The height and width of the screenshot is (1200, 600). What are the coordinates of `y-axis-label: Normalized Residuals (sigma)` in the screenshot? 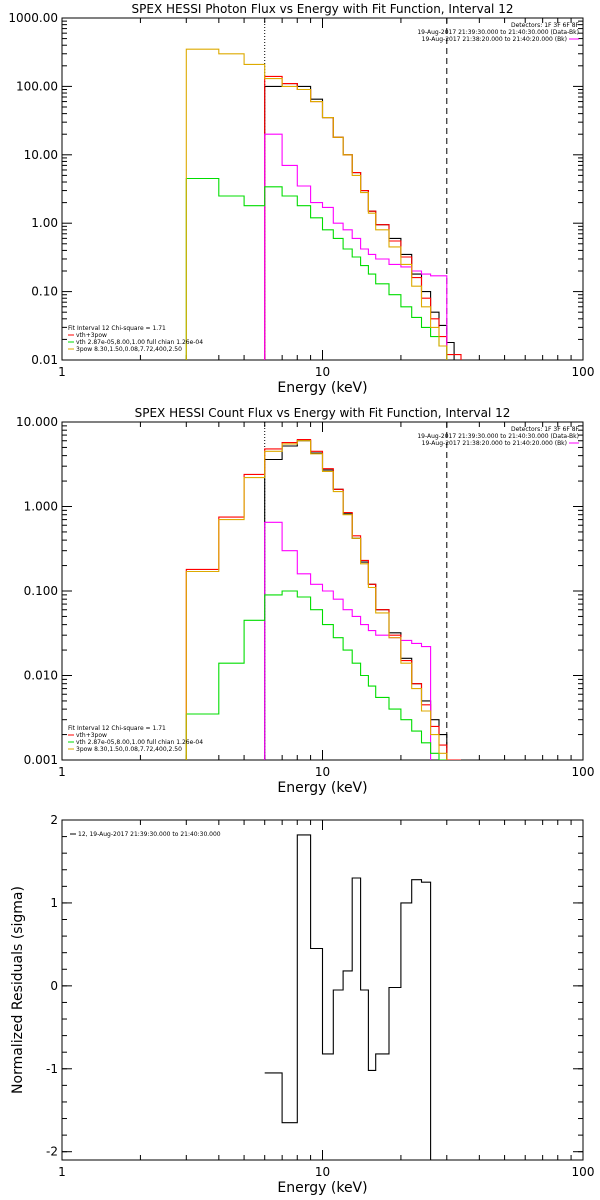 It's located at (18, 990).